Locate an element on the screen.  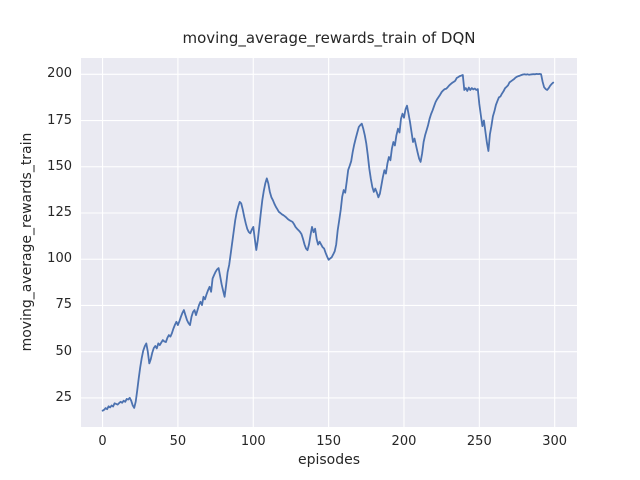
y-tick-label: 200 is located at coordinates (59, 74).